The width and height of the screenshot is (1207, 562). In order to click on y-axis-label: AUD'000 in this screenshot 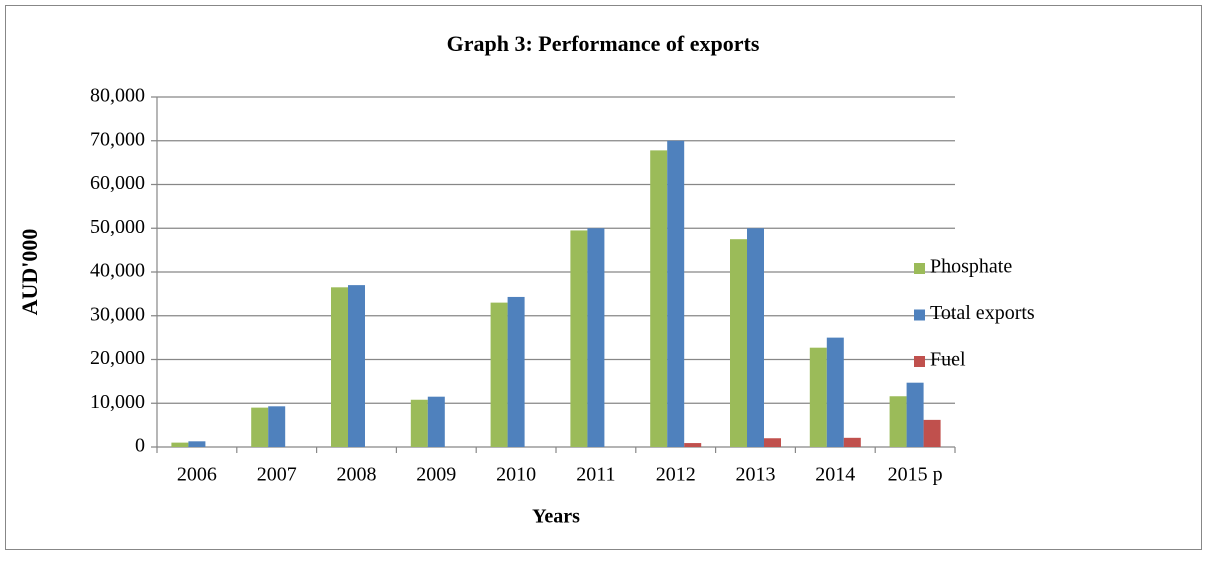, I will do `click(29, 272)`.